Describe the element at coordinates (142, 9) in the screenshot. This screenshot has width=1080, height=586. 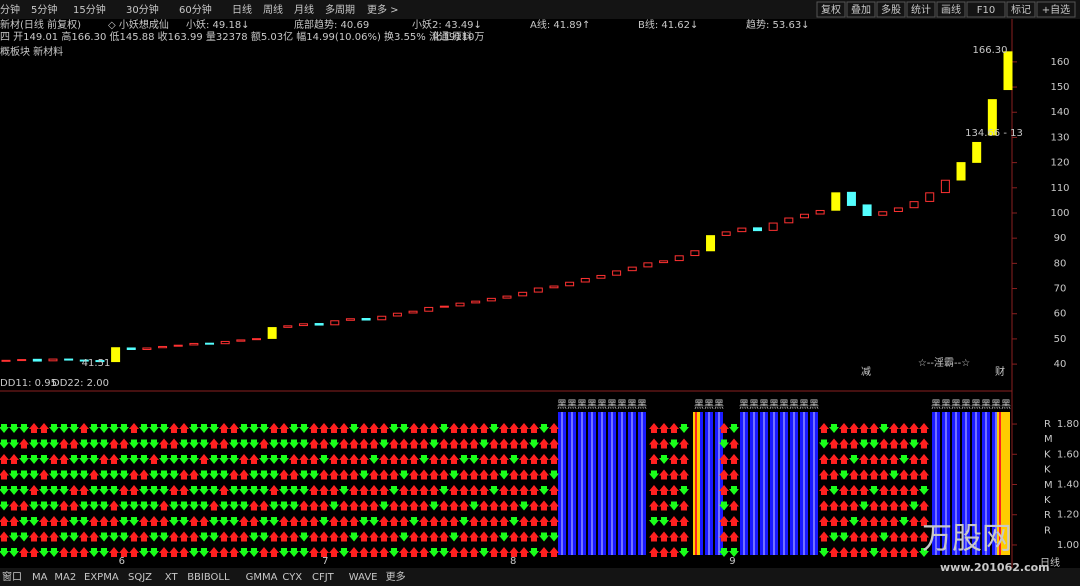
I see `period-tab: 30分钟` at that location.